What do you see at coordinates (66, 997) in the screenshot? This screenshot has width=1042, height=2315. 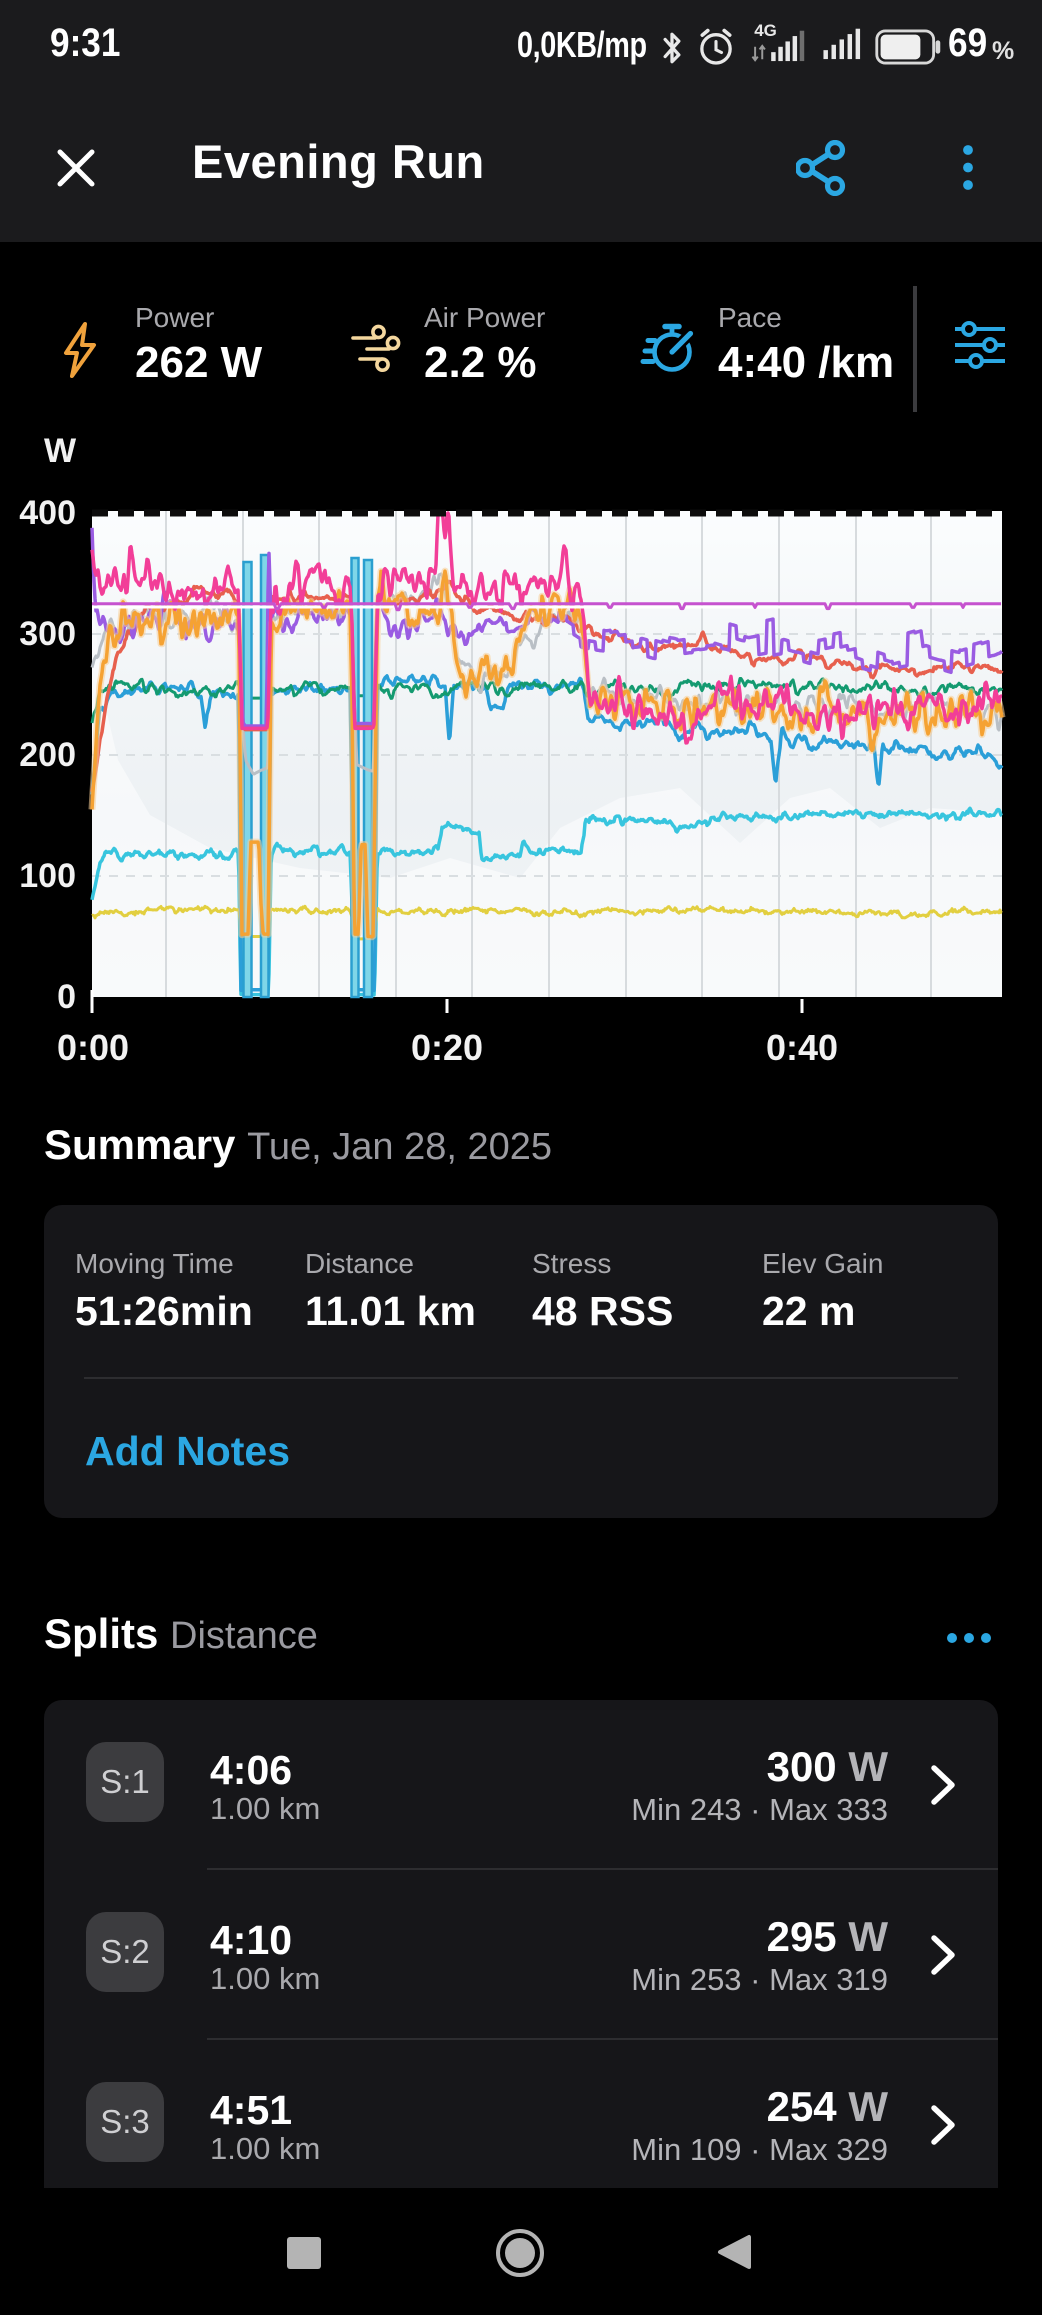 I see `svg-text: 0` at bounding box center [66, 997].